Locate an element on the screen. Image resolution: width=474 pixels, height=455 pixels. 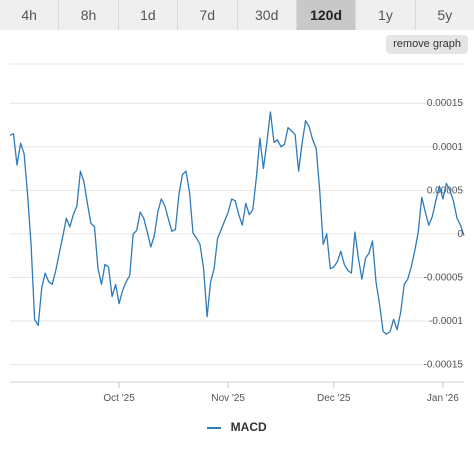
y-tick-label: 0.00015 is located at coordinates (445, 103).